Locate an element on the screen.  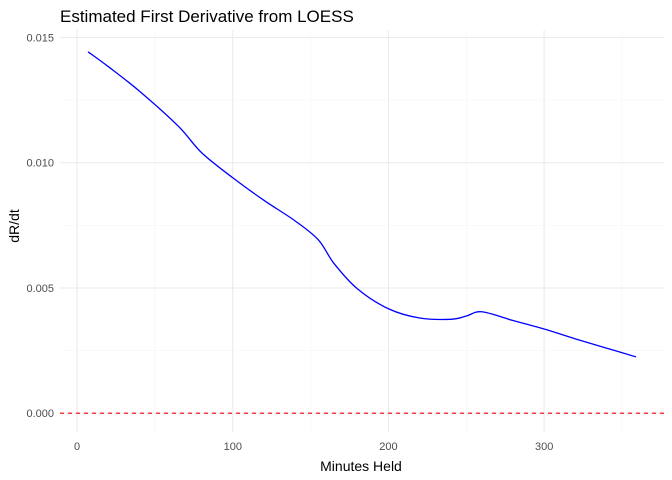
y-tick-label: 0.005 is located at coordinates (40, 289).